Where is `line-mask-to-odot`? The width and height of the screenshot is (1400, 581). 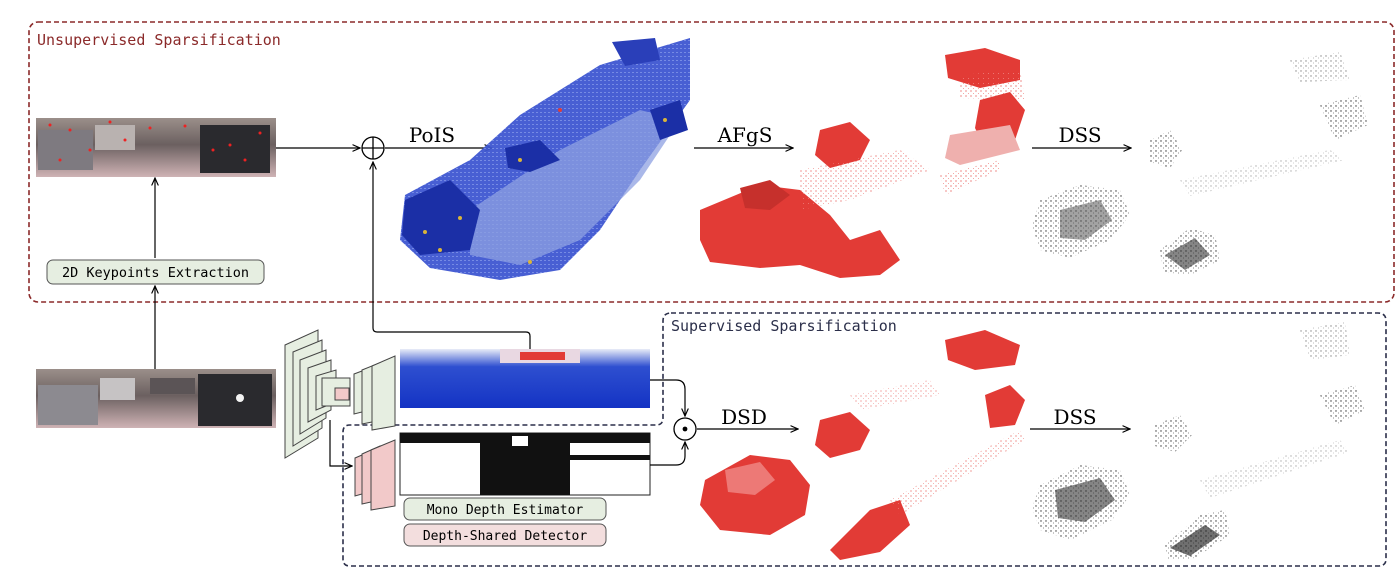 line-mask-to-odot is located at coordinates (667, 454).